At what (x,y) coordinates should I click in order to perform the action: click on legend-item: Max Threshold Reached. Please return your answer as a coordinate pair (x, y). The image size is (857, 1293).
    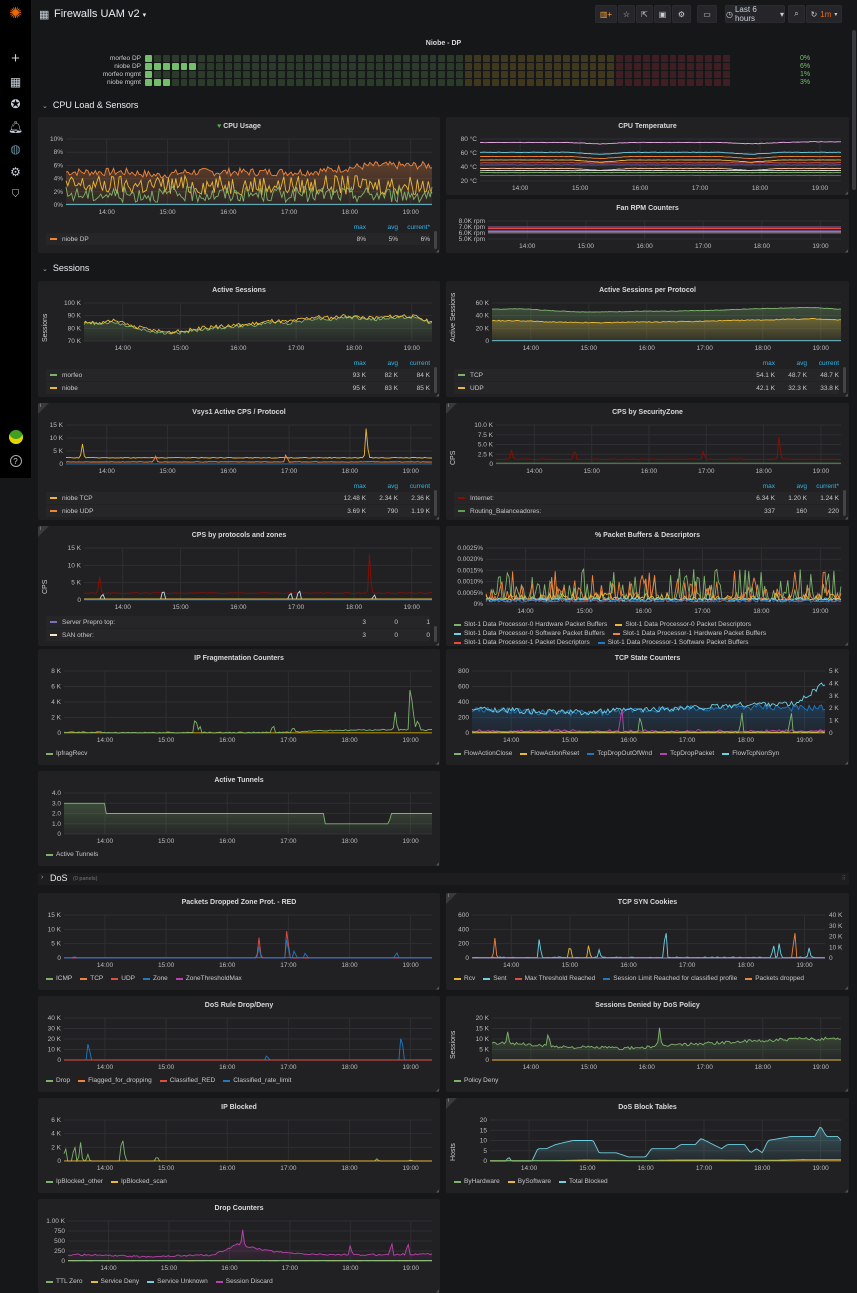
    Looking at the image, I should click on (554, 978).